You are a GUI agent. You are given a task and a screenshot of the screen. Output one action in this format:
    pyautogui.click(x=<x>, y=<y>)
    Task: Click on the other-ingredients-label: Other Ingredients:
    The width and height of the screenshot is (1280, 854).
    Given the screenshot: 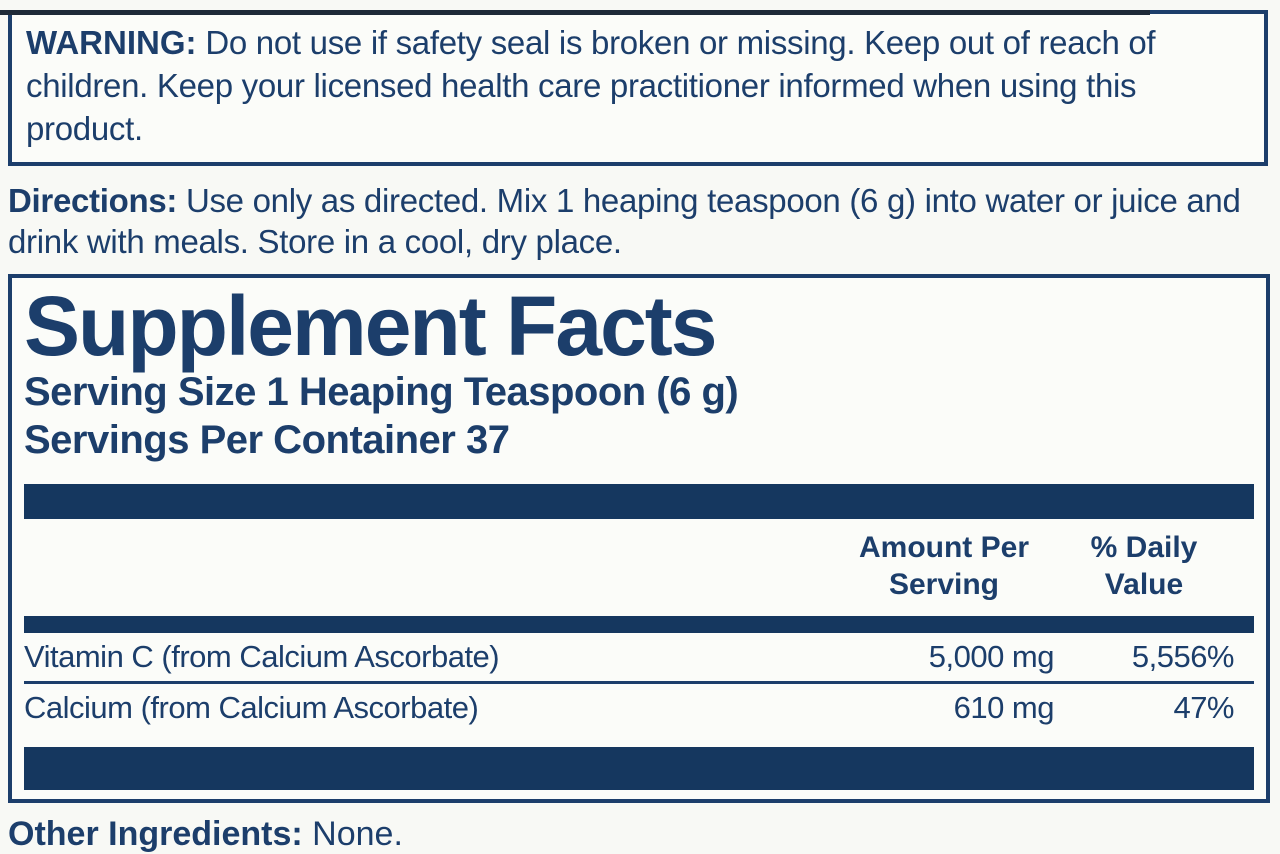 What is the action you would take?
    pyautogui.click(x=155, y=834)
    